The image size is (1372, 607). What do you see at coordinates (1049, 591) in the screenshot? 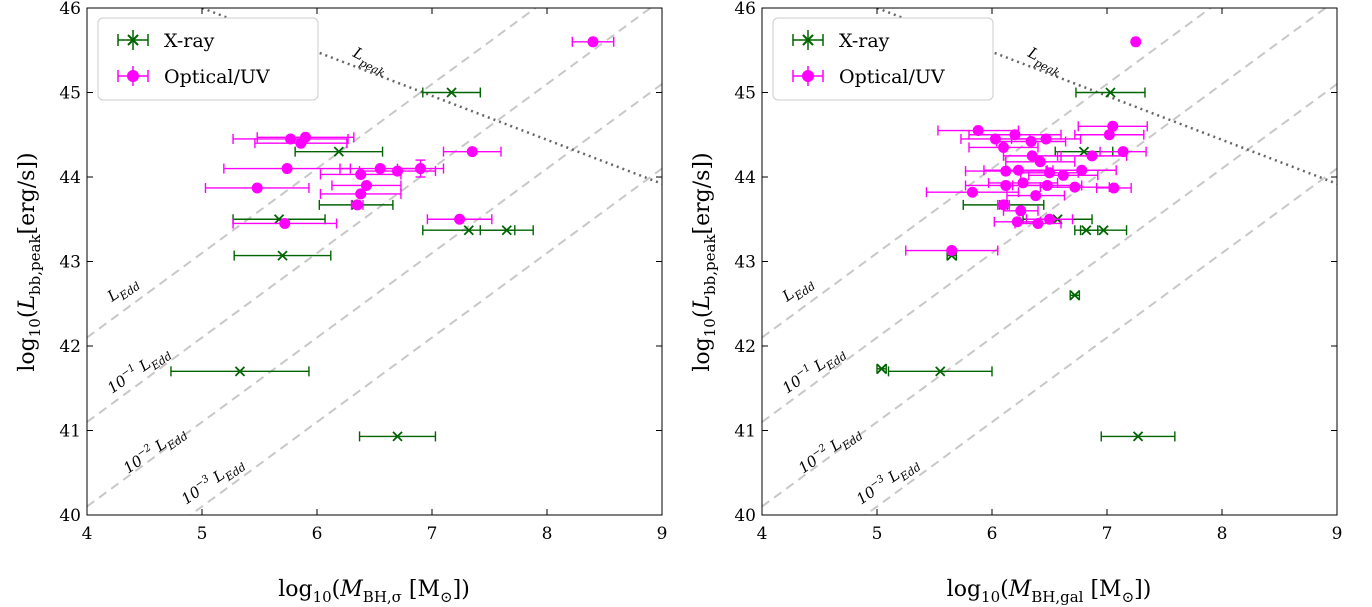
I see `x-axis-label: log10(MBH,gal [M⊙])` at bounding box center [1049, 591].